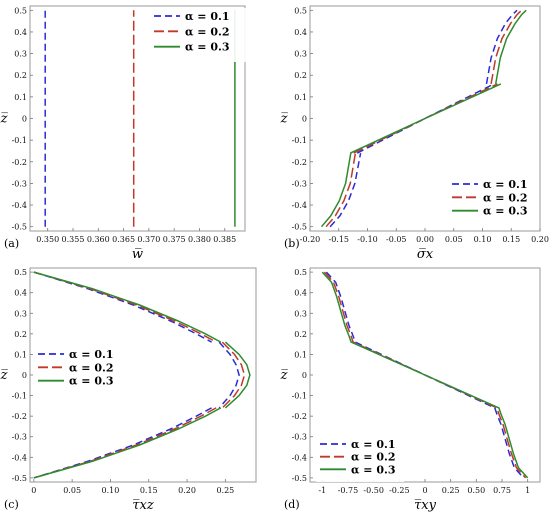 The width and height of the screenshot is (550, 522). I want to click on x-tick-label: -0.75, so click(348, 490).